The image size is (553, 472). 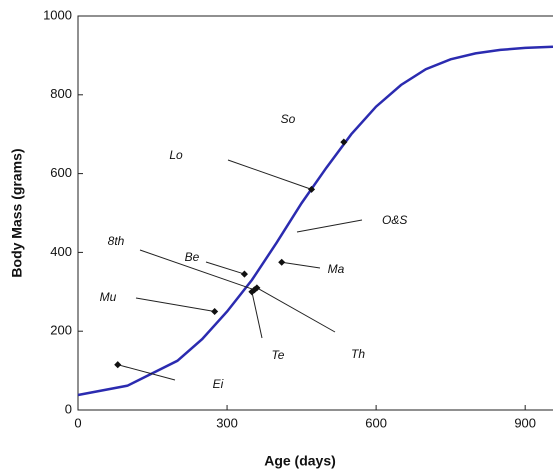 I want to click on y-tick-label: 1000, so click(x=57, y=14).